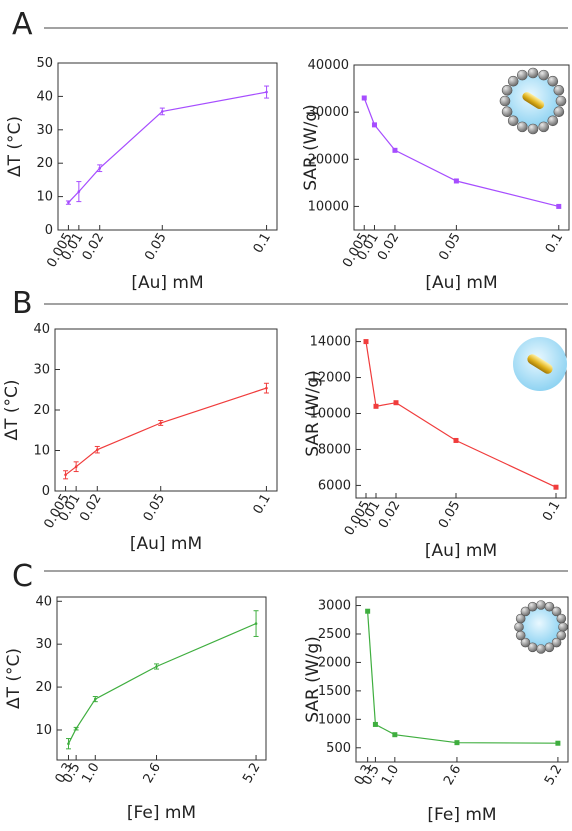  What do you see at coordinates (330, 378) in the screenshot?
I see `y-tick-label: 12000` at bounding box center [330, 378].